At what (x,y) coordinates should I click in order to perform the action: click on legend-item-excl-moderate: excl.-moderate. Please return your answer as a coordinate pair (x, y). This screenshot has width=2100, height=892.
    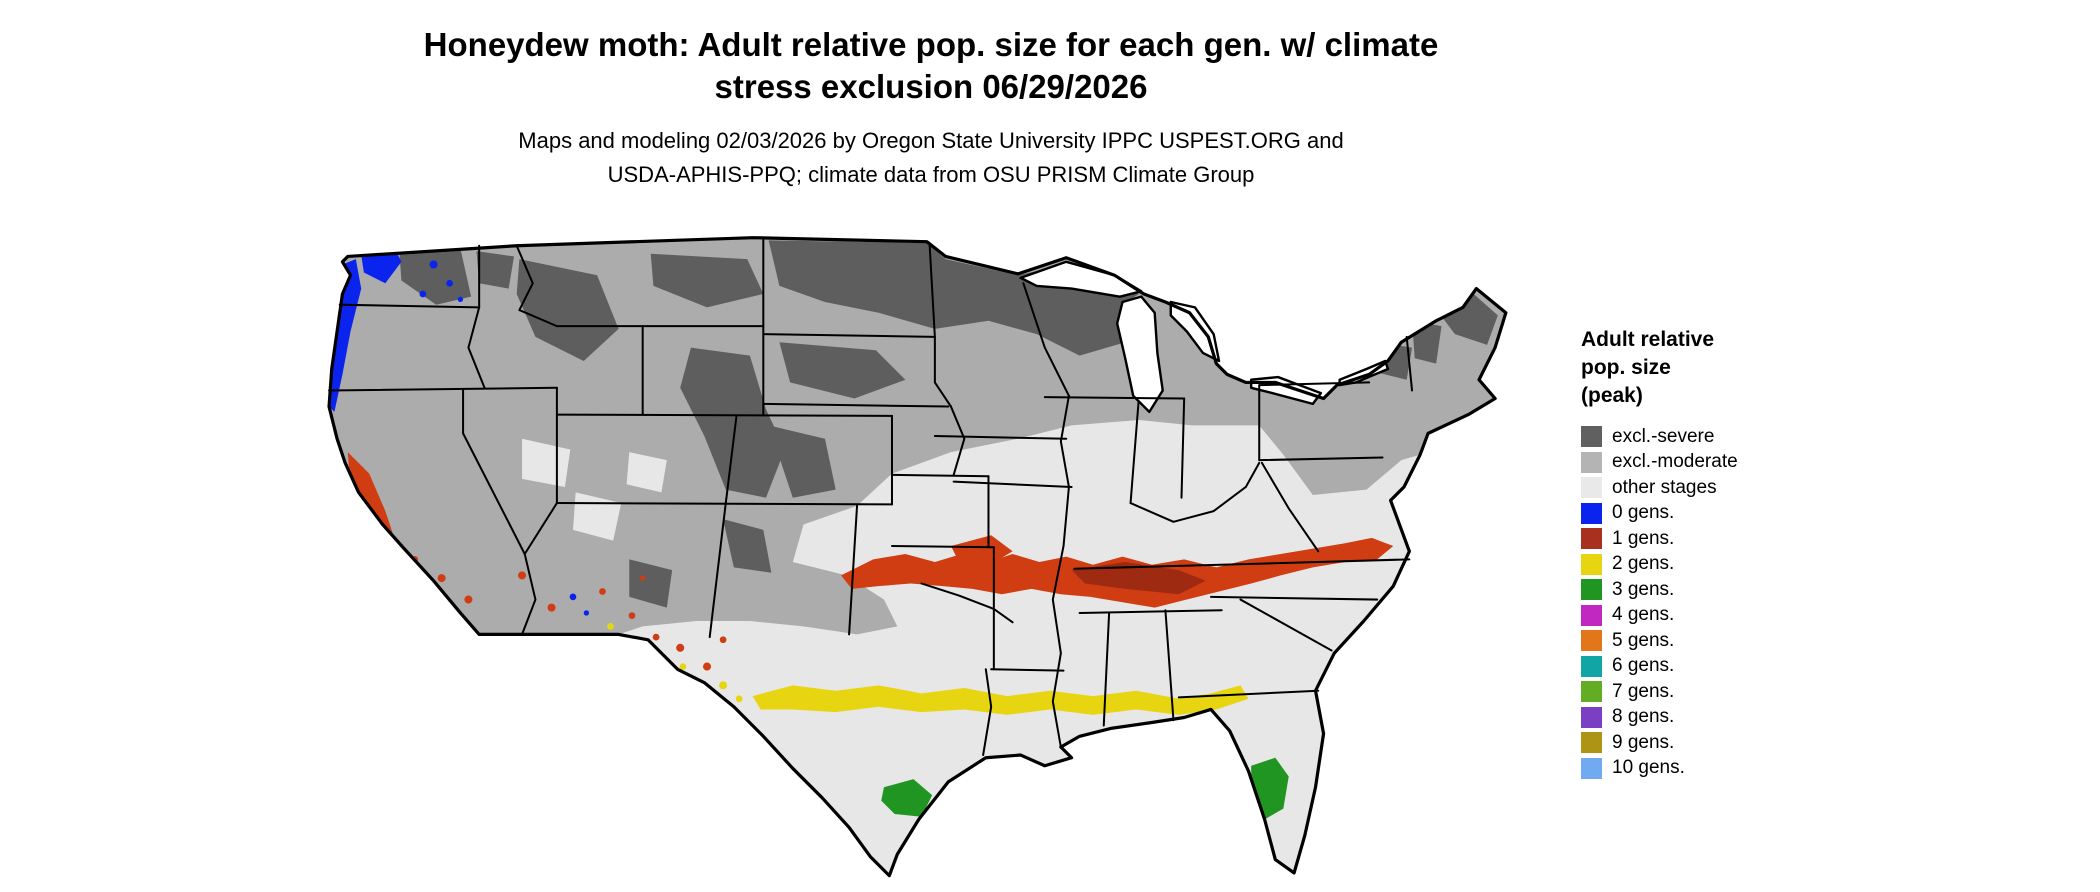
    Looking at the image, I should click on (1731, 463).